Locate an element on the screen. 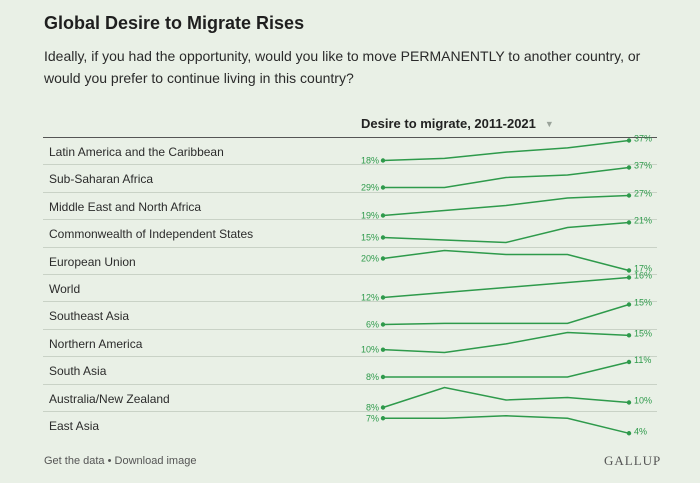 This screenshot has height=483, width=700. start-value-label: 6% is located at coordinates (372, 325).